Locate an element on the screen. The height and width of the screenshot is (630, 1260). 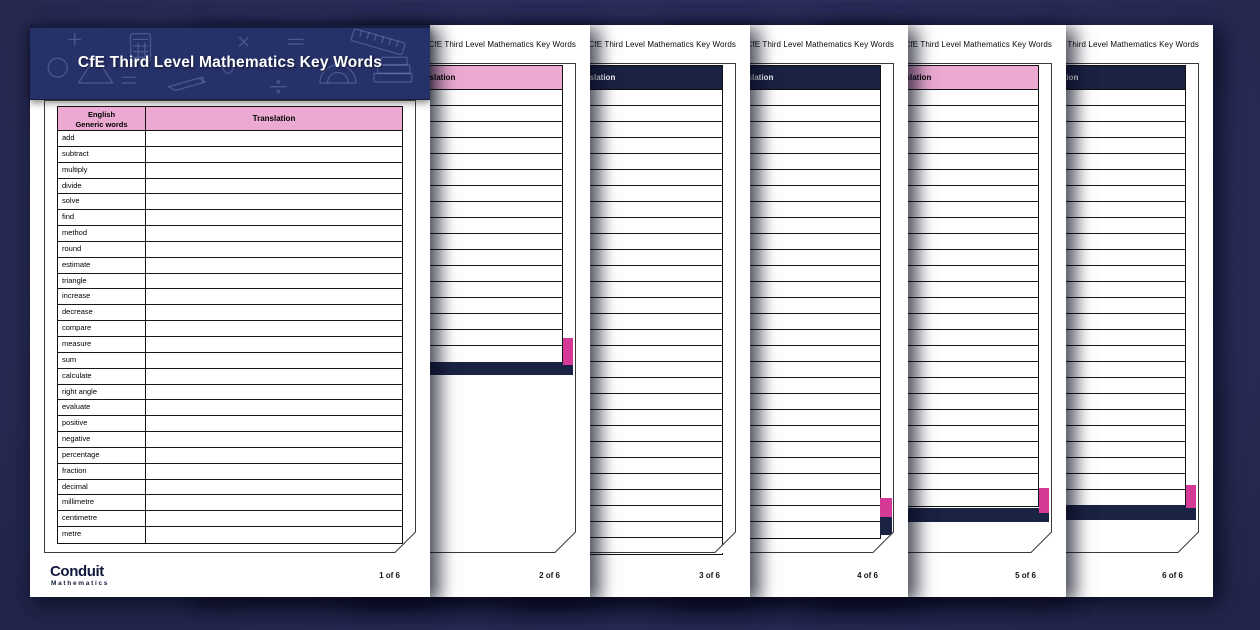
word-row: increase is located at coordinates (230, 297).